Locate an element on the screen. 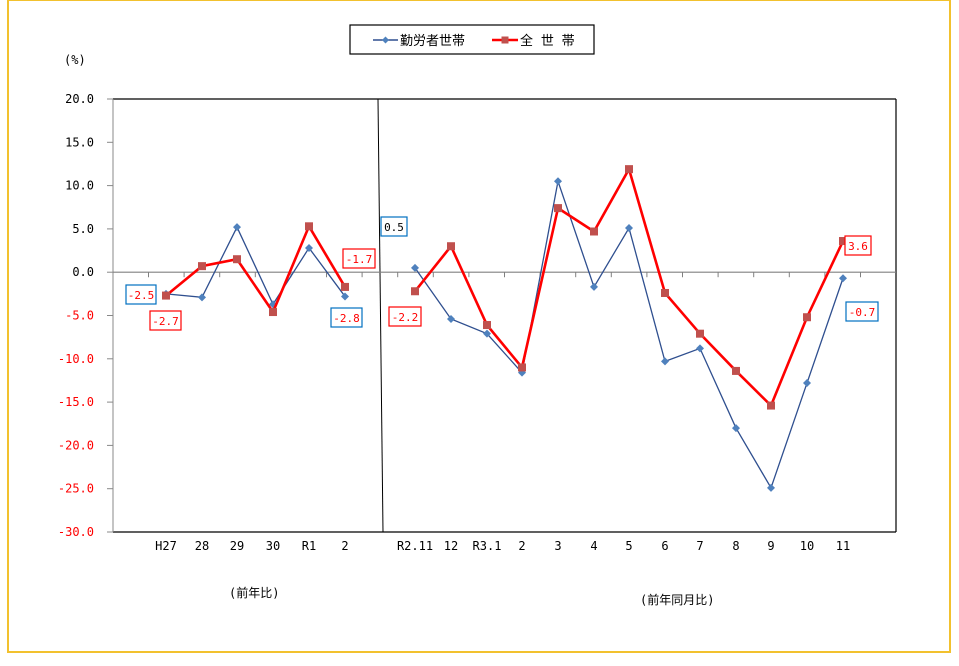 This screenshot has height=666, width=959. zero-line is located at coordinates (504, 274).